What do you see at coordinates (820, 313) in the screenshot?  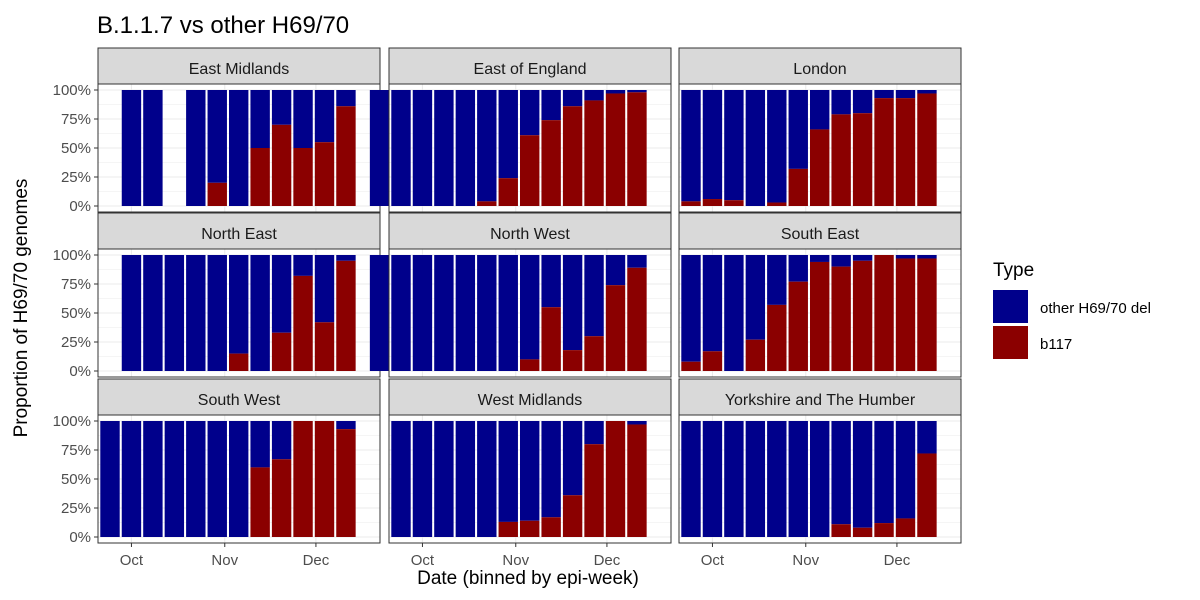 I see `panel-border` at bounding box center [820, 313].